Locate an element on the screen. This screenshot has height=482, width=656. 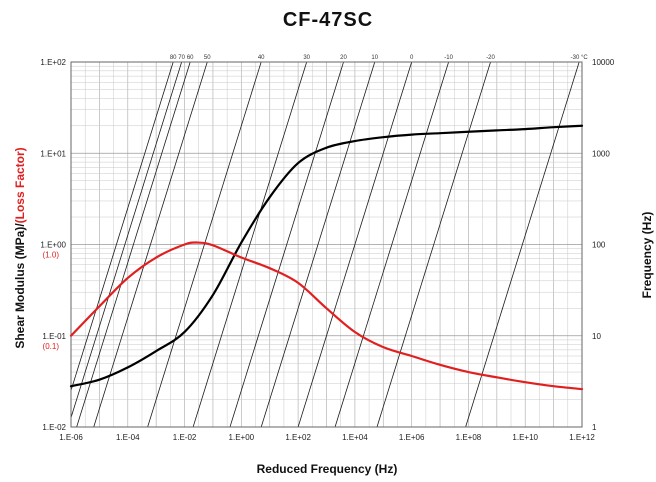
chart-title: CF-47SC is located at coordinates (328, 20).